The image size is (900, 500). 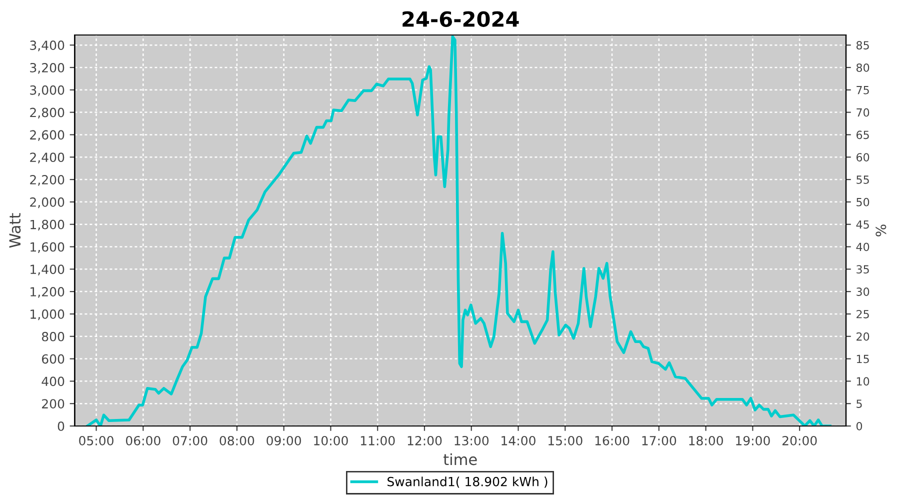 I want to click on y-tick-label: 1,200, so click(x=47, y=292).